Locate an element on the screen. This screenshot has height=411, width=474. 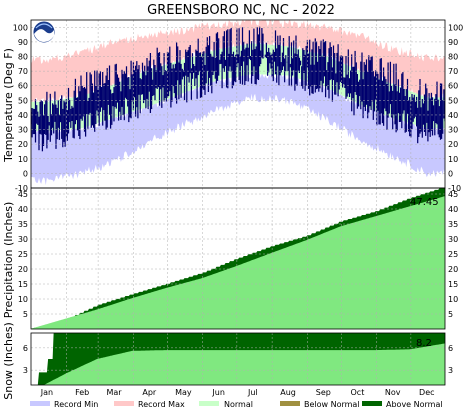
temperature-tick-left: 50 is located at coordinates (23, 100).